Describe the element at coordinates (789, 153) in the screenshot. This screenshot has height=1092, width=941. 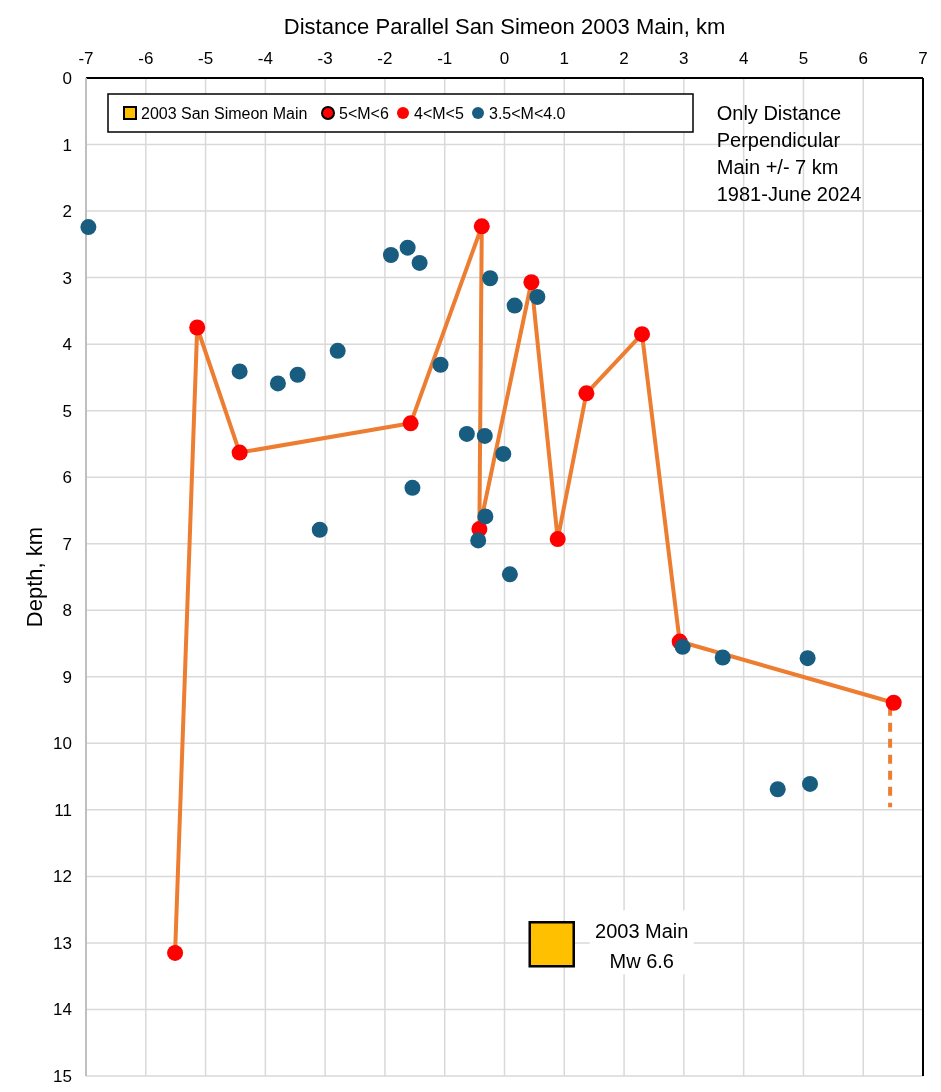
I see `annotation: Only Distance Perpendicular Main +/- 7 km 1981-June 2024` at that location.